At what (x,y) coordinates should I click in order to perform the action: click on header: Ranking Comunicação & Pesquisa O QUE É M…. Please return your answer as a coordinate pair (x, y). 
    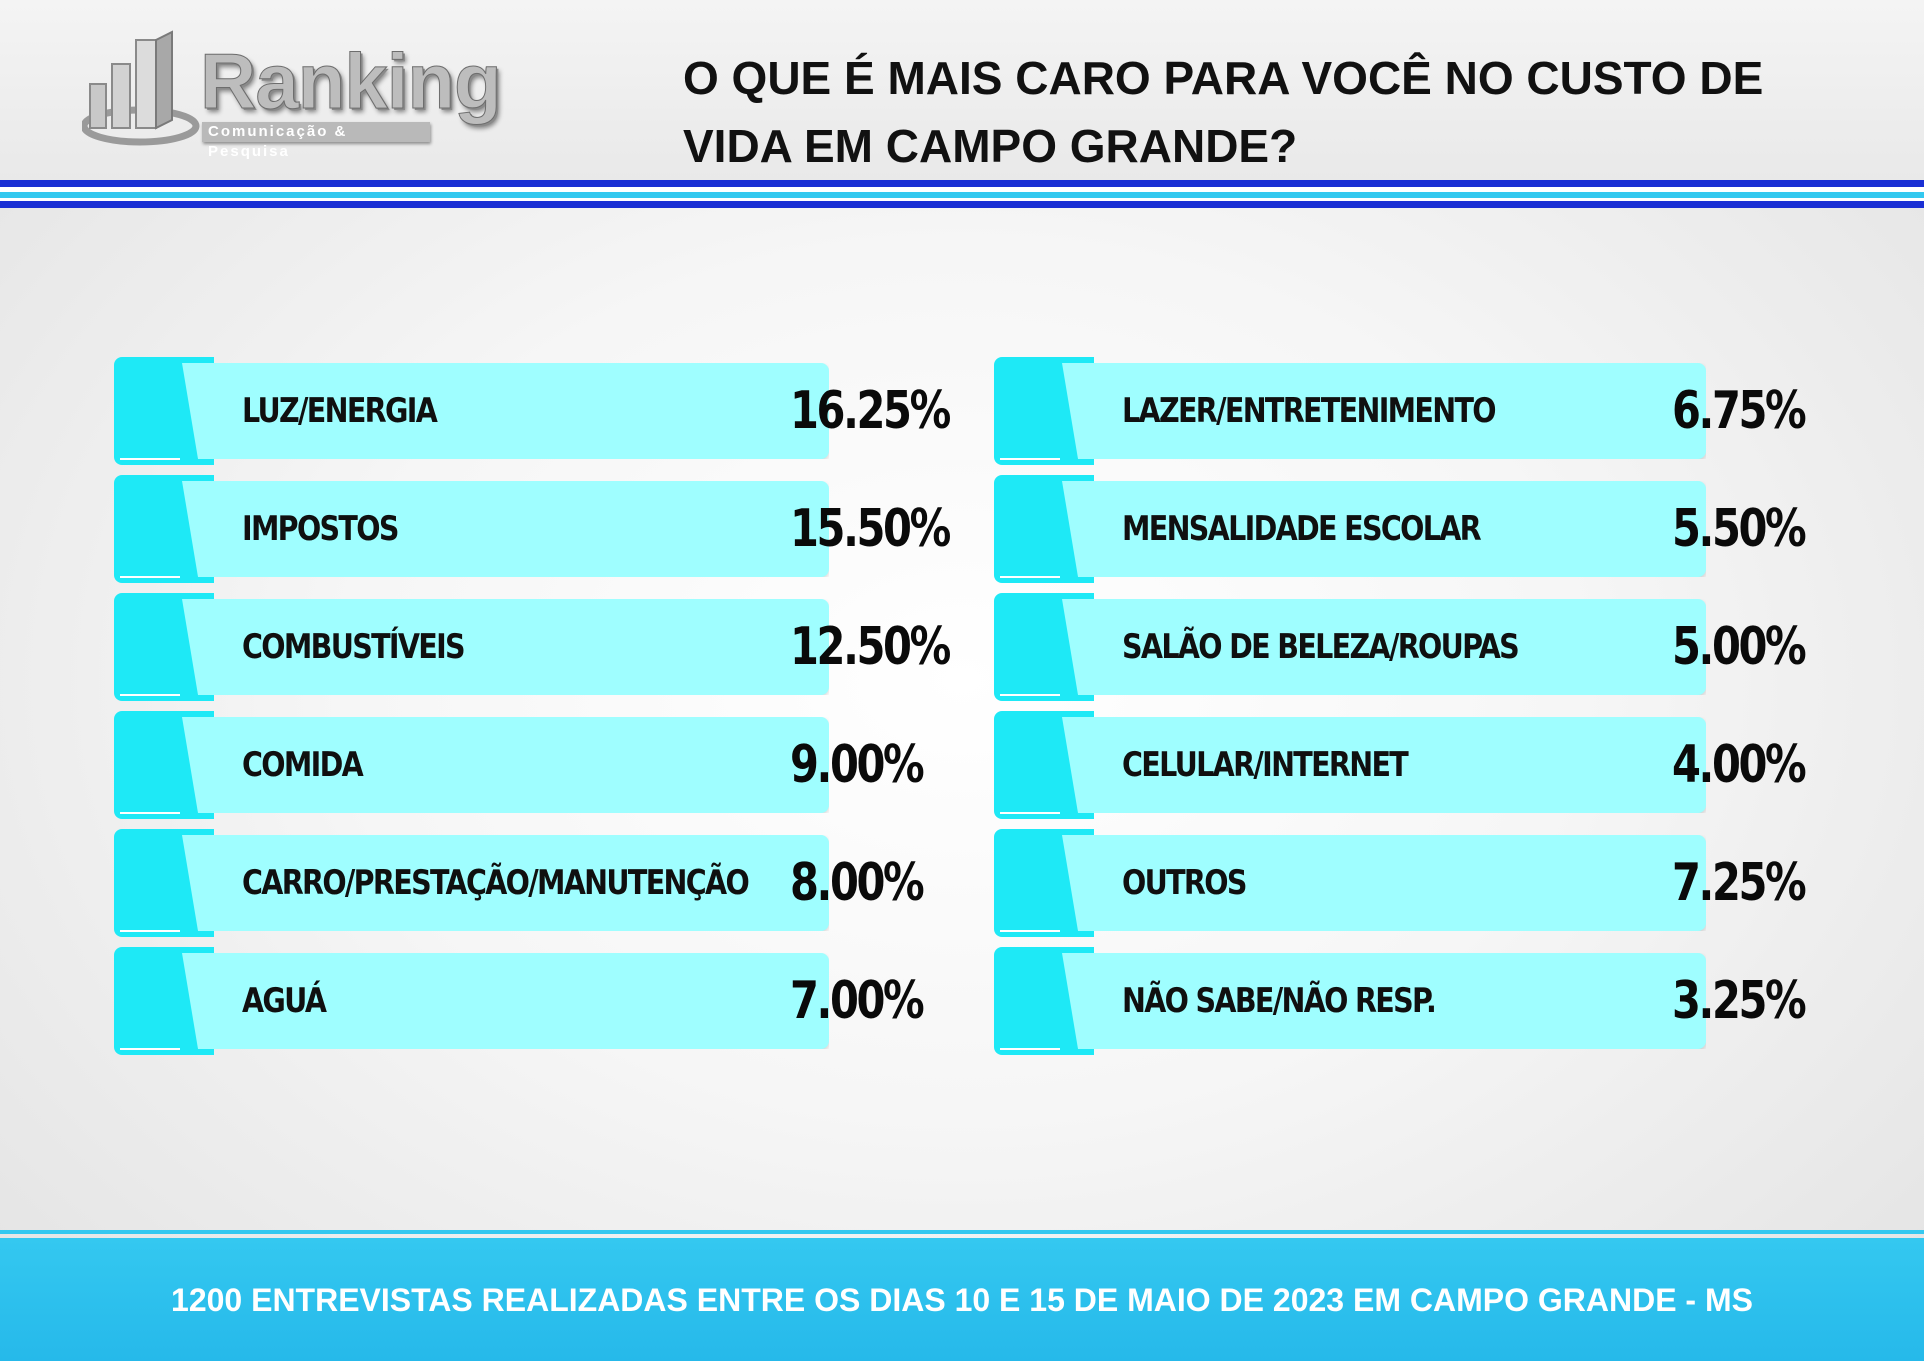
    Looking at the image, I should click on (962, 90).